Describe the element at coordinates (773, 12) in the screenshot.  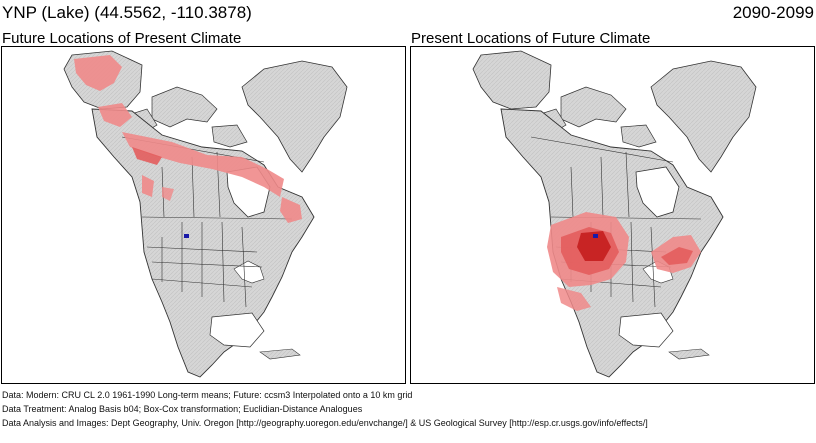
I see `time-period: 2090-2099` at that location.